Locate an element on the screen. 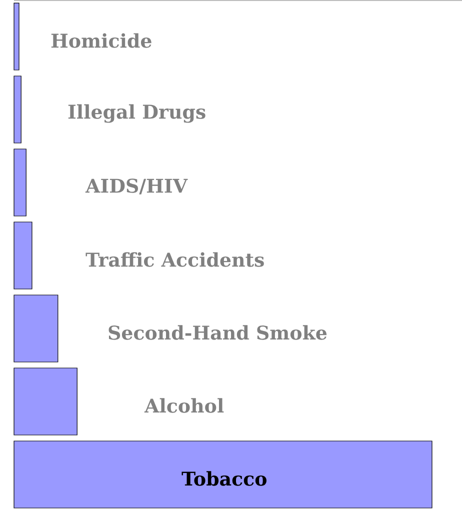 This screenshot has height=511, width=462. y-tick-label: Second-Hand Smoke is located at coordinates (217, 332).